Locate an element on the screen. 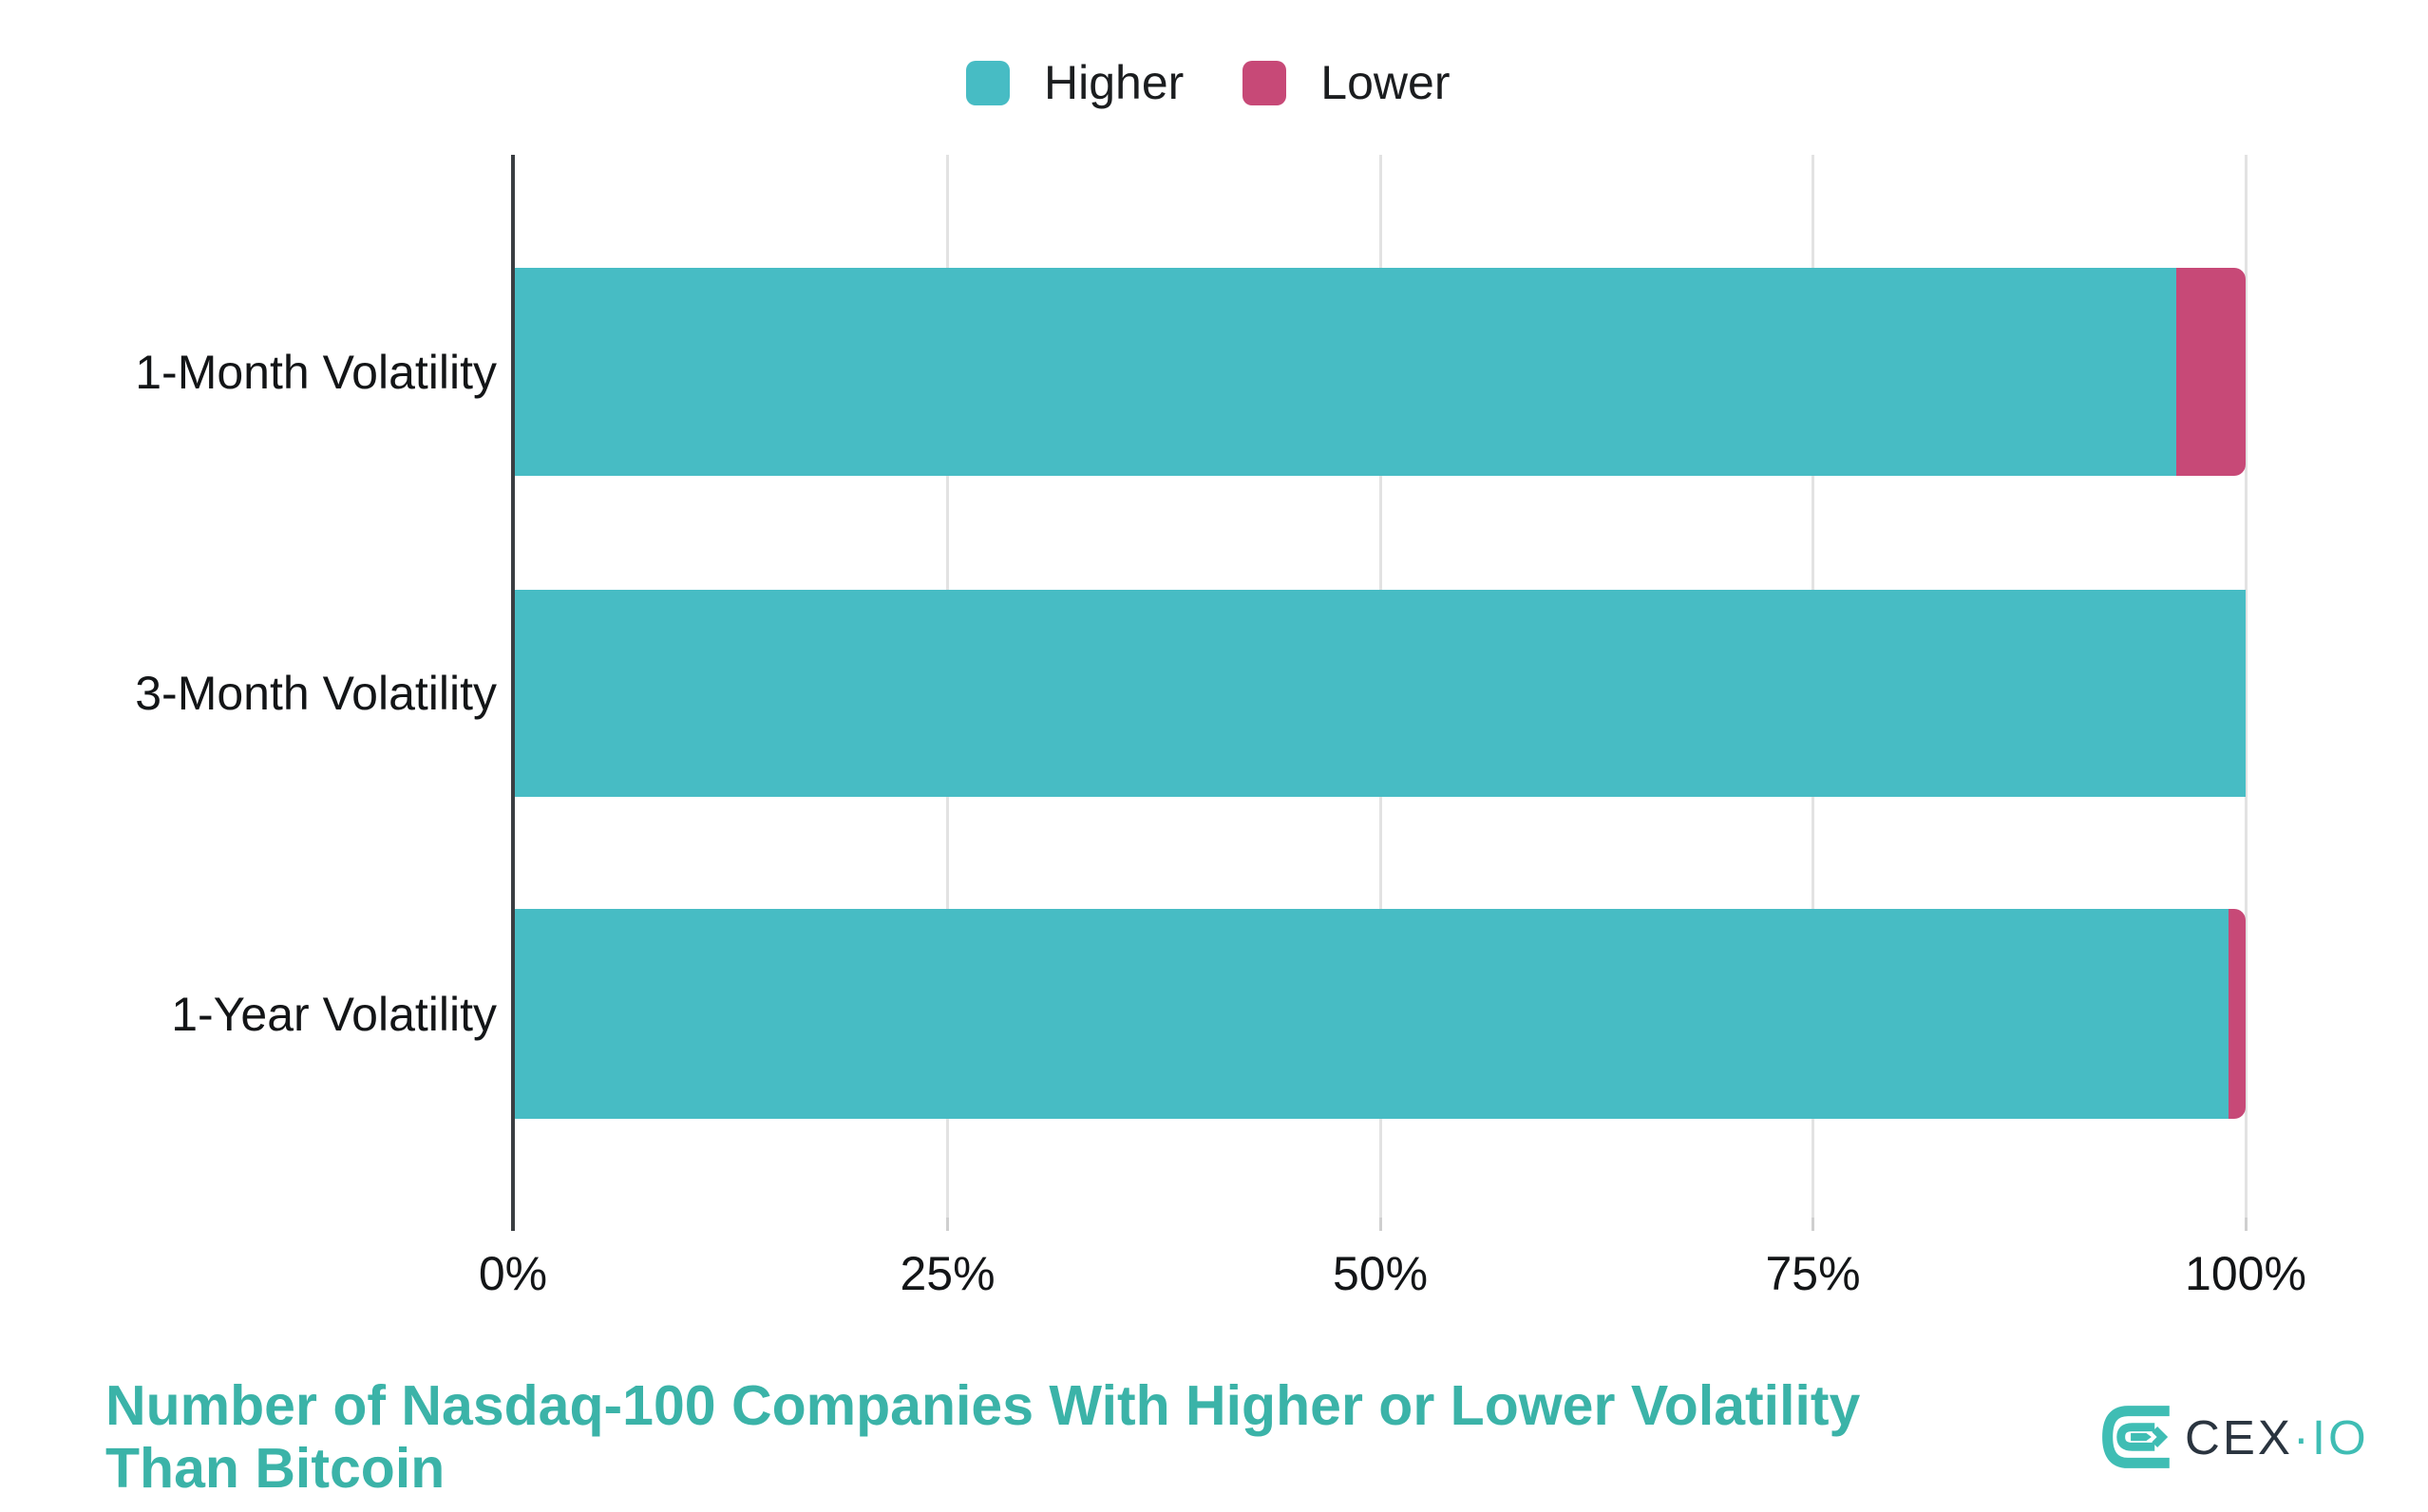 The height and width of the screenshot is (1512, 2428). legend-label-lower: Lower is located at coordinates (1385, 82).